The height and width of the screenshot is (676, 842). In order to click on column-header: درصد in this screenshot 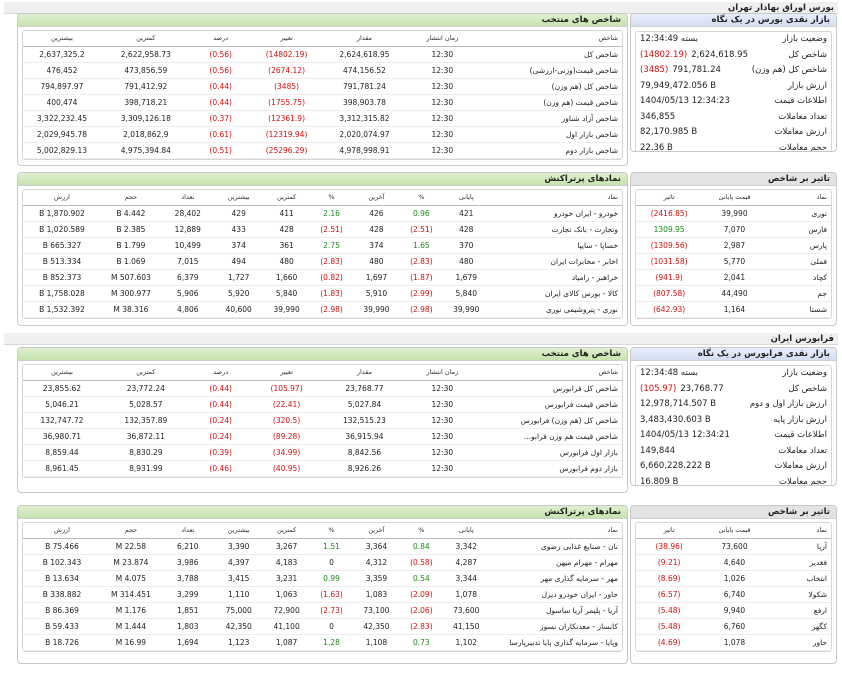, I will do `click(220, 373)`.